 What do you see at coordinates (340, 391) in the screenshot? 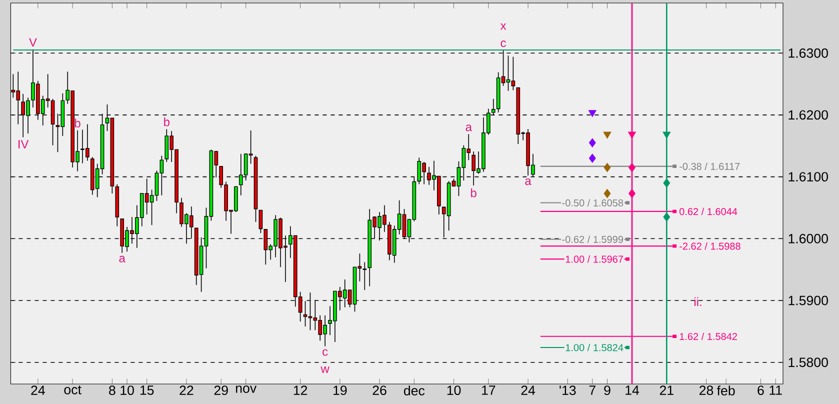
I see `x-tick-label: 19` at bounding box center [340, 391].